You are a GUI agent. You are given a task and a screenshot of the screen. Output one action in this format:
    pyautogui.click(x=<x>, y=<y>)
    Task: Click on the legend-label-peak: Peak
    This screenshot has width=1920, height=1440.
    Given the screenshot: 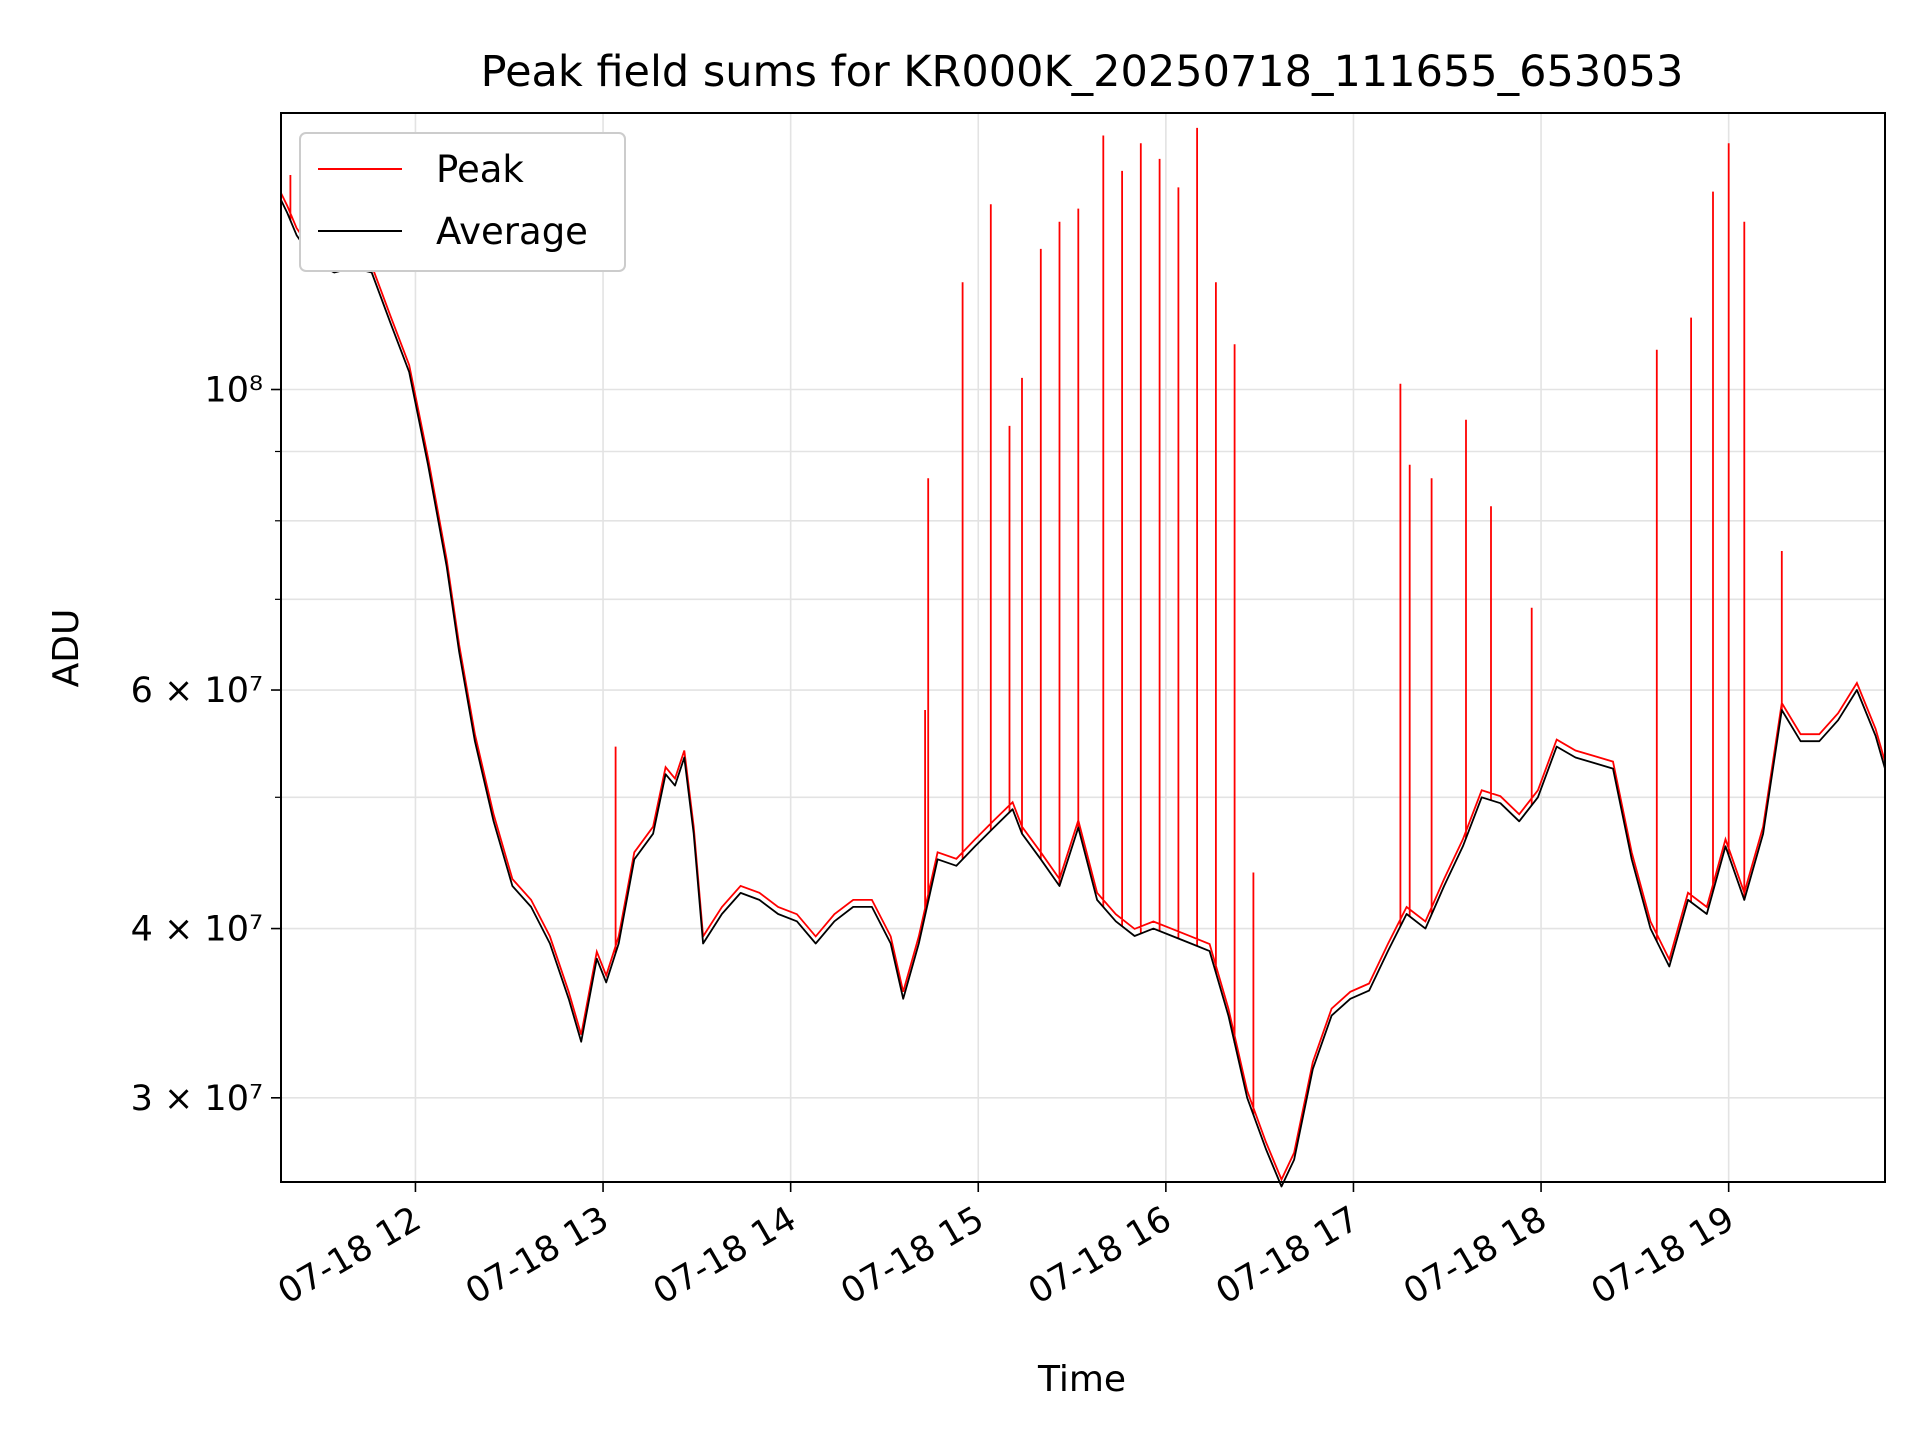 What is the action you would take?
    pyautogui.click(x=480, y=169)
    